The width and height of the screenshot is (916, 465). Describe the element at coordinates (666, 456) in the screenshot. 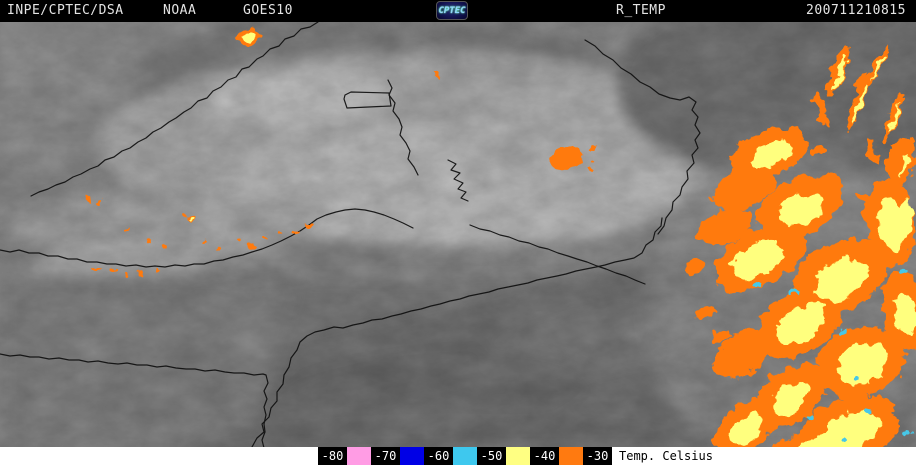

I see `legend-title: Temp. Celsius` at that location.